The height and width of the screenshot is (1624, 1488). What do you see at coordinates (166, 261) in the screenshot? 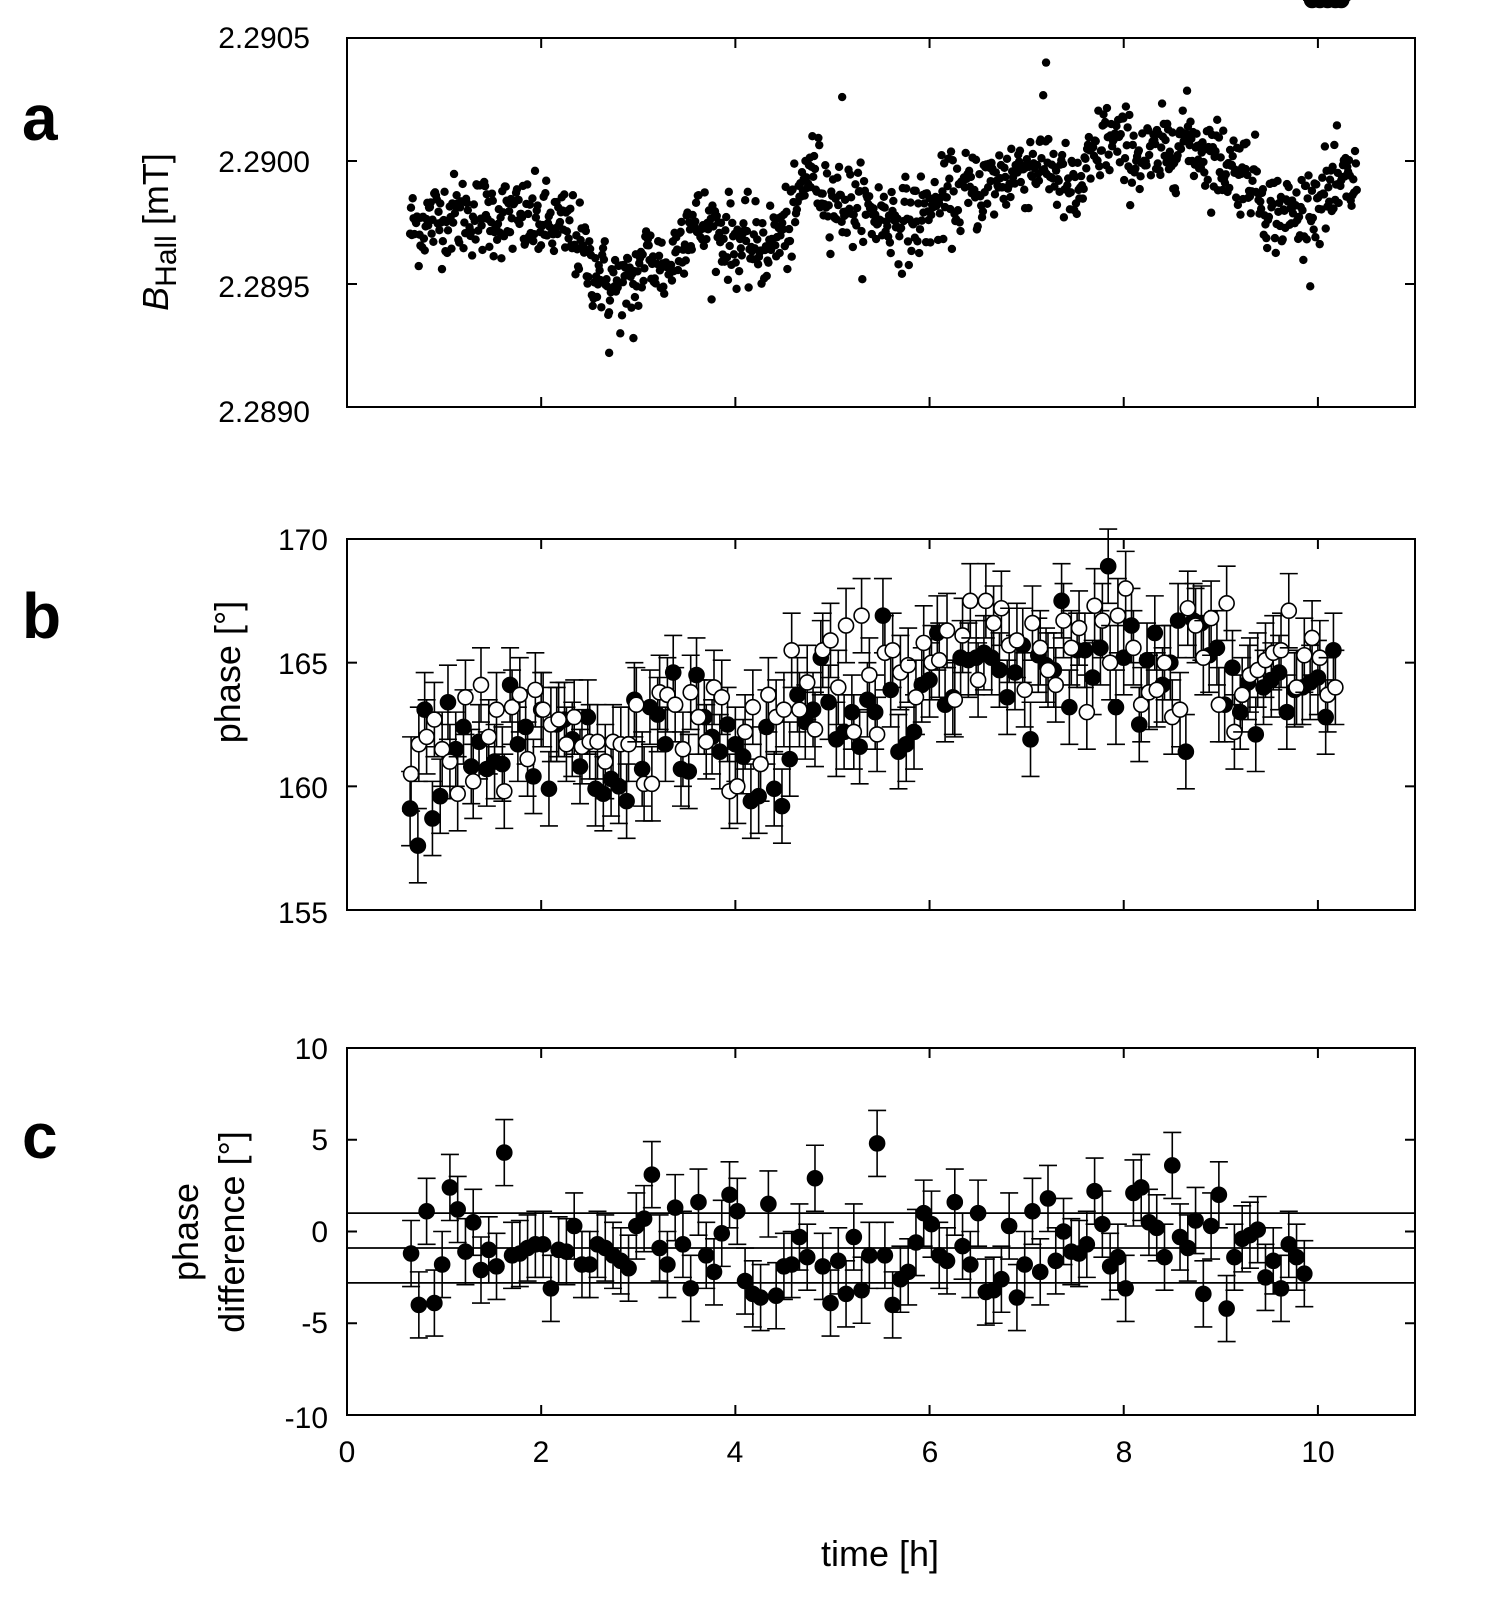
I see `panel-a-ylabel-sub: Hall` at bounding box center [166, 261].